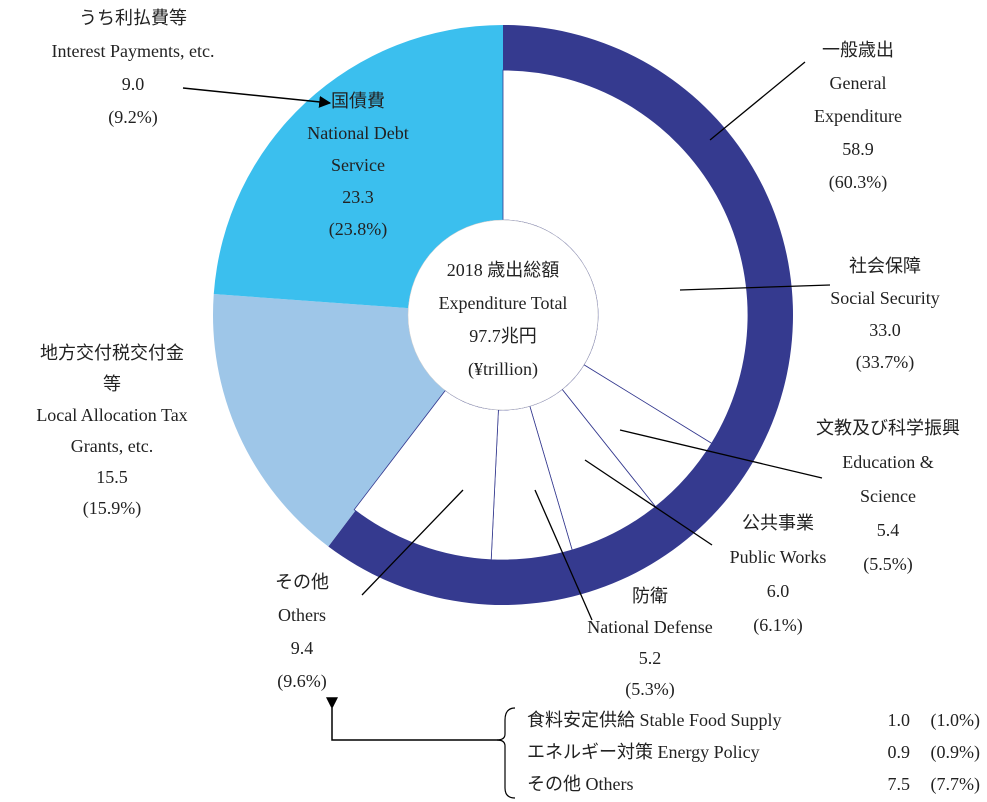 The width and height of the screenshot is (987, 802). I want to click on data-label: 15.5, so click(112, 477).